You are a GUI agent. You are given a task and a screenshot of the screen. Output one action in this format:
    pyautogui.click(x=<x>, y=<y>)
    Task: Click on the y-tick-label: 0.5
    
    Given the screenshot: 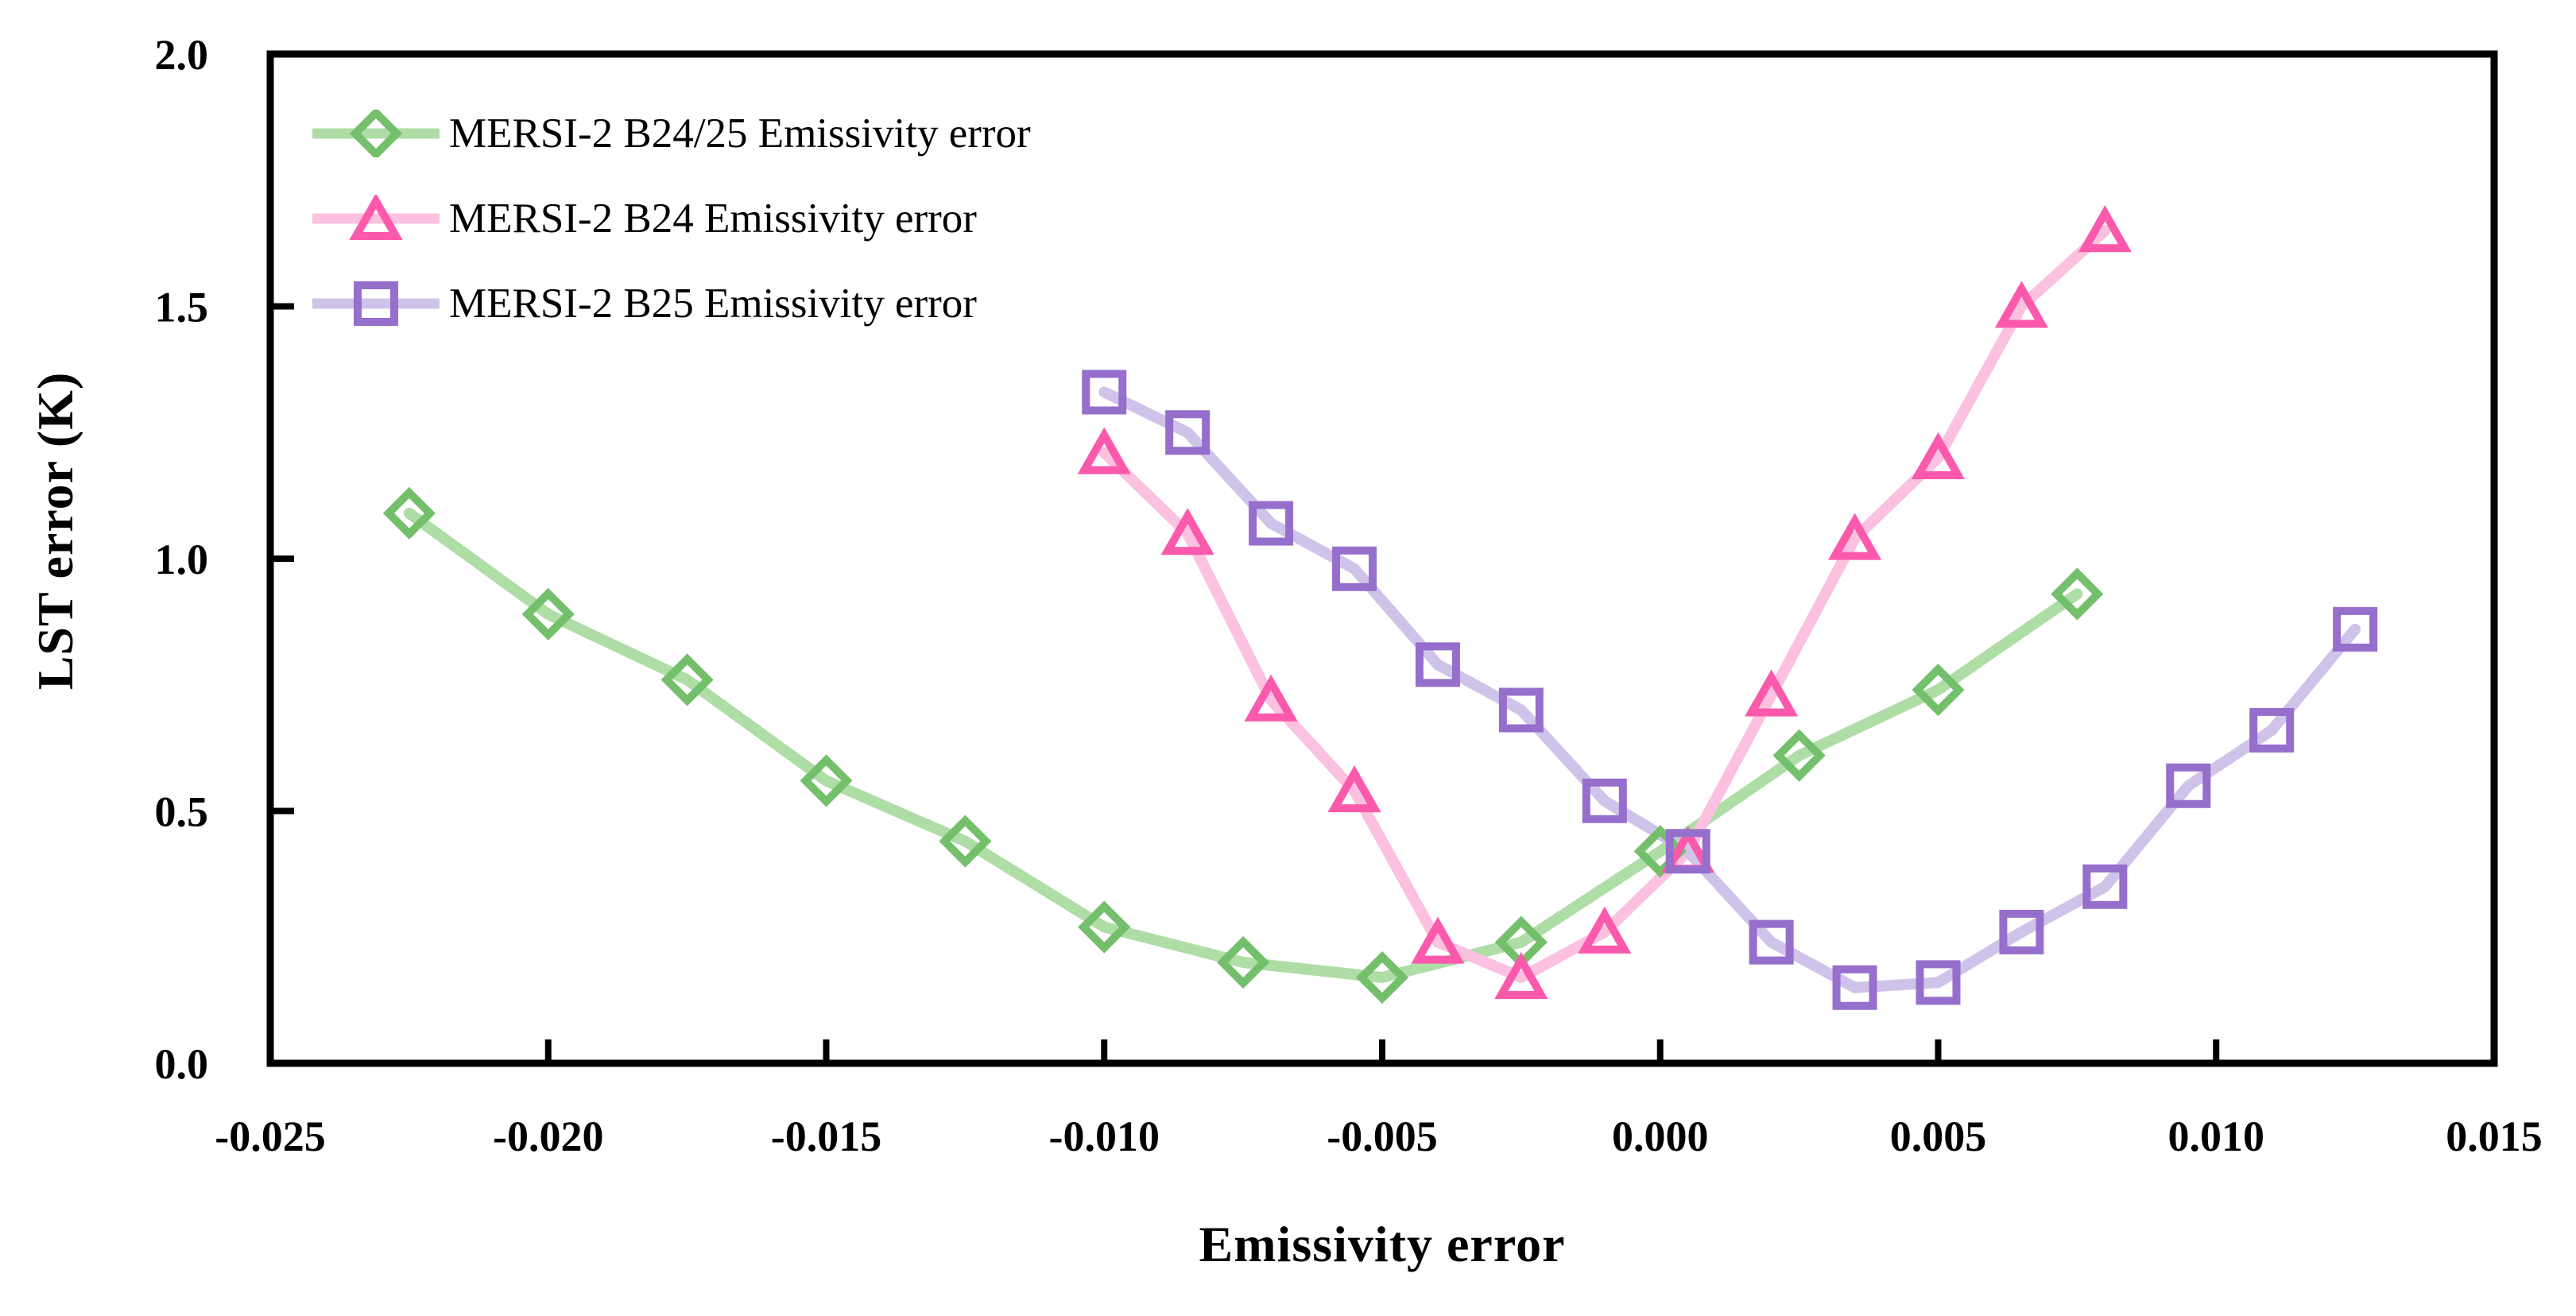 What is the action you would take?
    pyautogui.click(x=182, y=812)
    